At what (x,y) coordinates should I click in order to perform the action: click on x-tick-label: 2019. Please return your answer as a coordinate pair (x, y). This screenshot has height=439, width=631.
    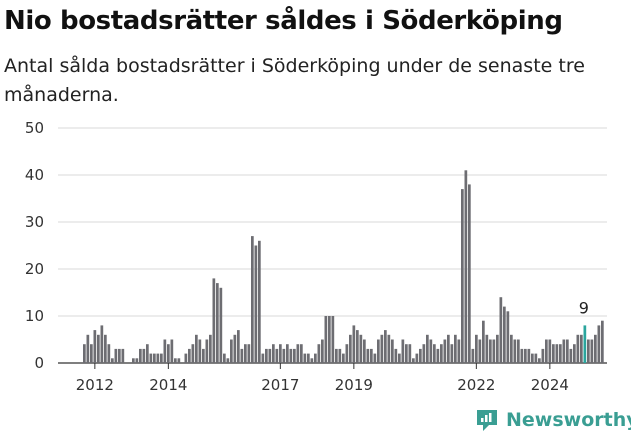
    Looking at the image, I should click on (354, 385).